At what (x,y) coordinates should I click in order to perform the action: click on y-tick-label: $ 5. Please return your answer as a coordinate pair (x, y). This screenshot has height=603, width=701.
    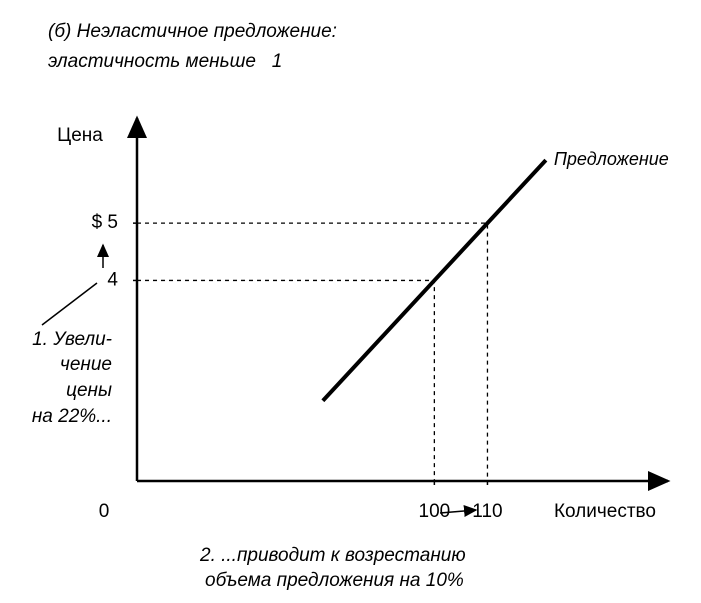
    Looking at the image, I should click on (105, 222).